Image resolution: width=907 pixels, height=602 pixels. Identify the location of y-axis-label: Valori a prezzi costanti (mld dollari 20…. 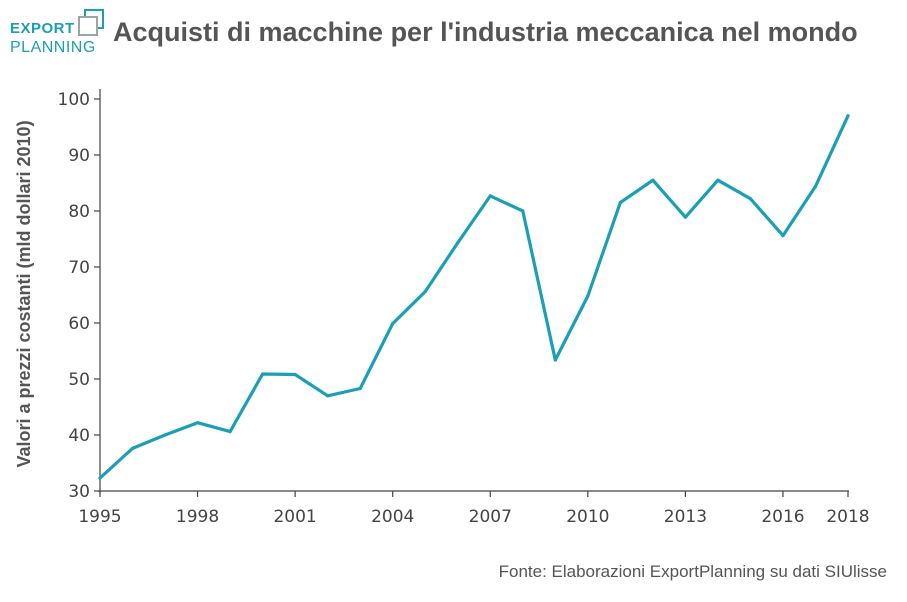
(24, 293).